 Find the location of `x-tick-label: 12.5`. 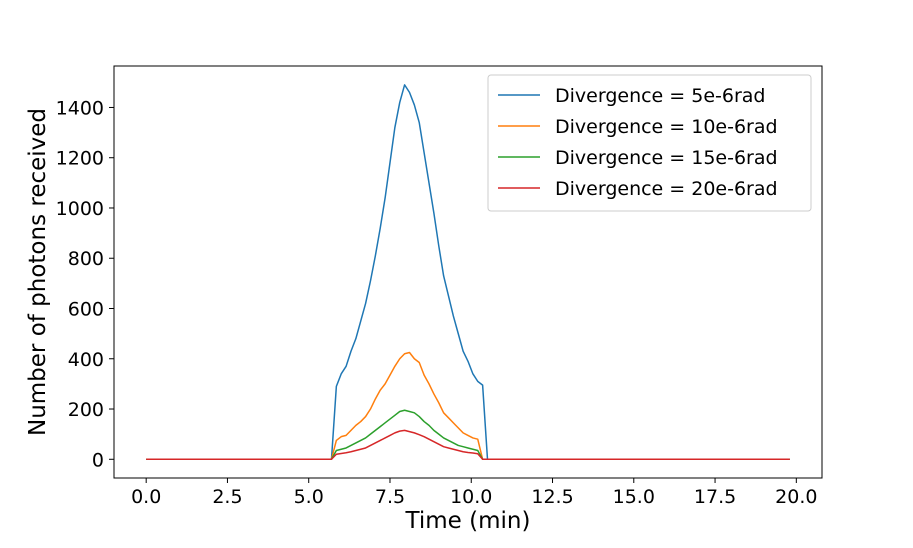

x-tick-label: 12.5 is located at coordinates (552, 497).